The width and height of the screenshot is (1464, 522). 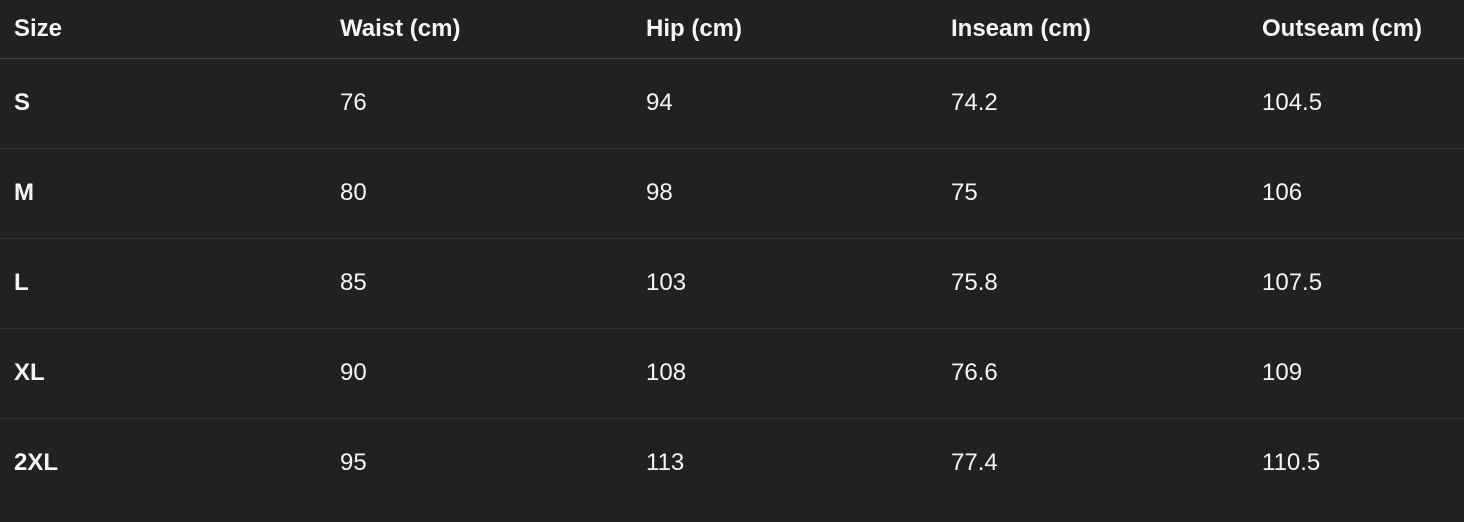 What do you see at coordinates (353, 463) in the screenshot?
I see `cell-waist: 95` at bounding box center [353, 463].